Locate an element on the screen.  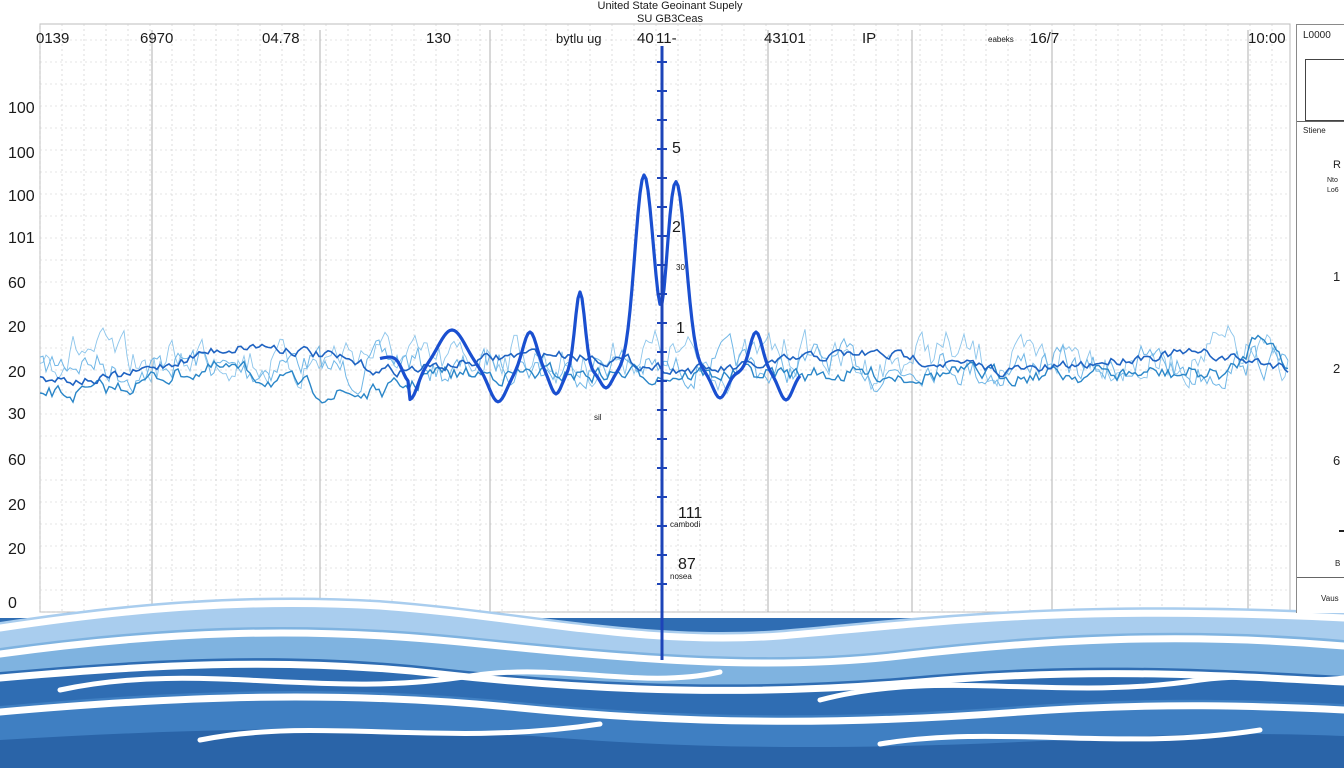
left-label-9: 20 is located at coordinates (17, 505).